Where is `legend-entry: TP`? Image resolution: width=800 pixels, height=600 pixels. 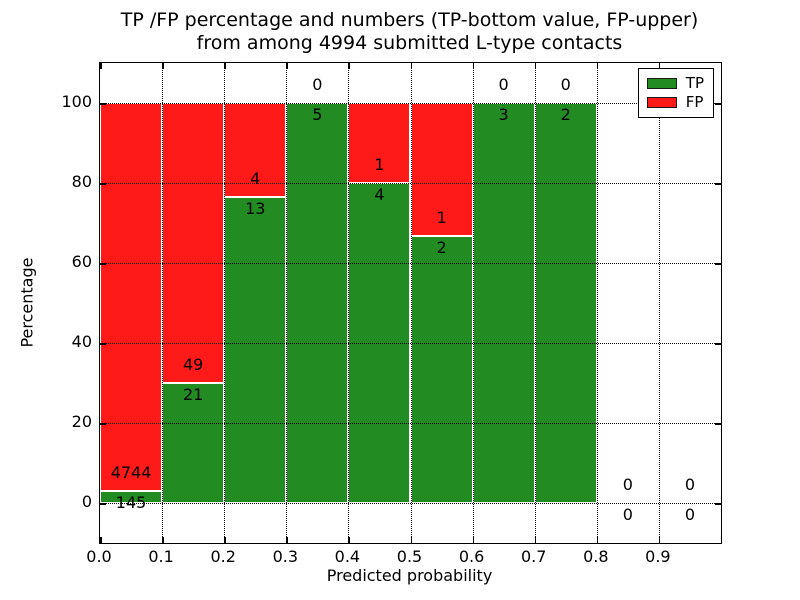 legend-entry: TP is located at coordinates (675, 83).